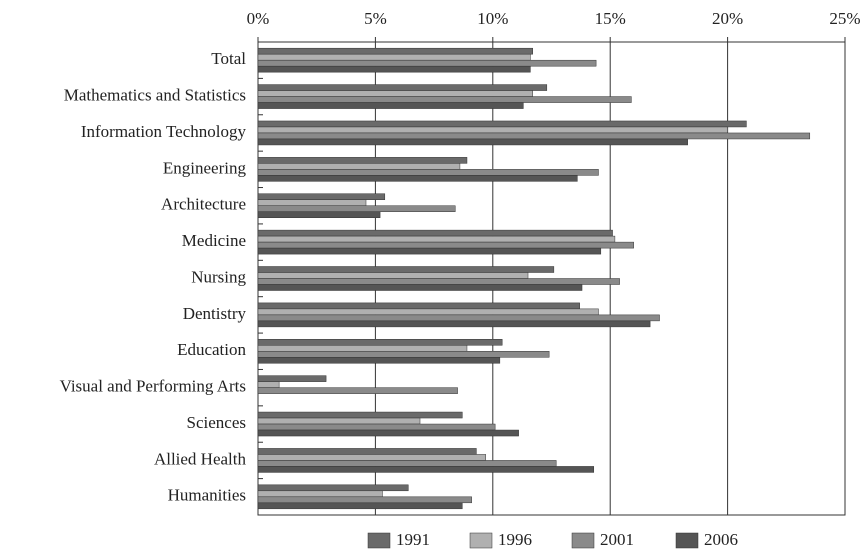 The width and height of the screenshot is (867, 551). What do you see at coordinates (207, 495) in the screenshot?
I see `y-tick-label: Humanities` at bounding box center [207, 495].